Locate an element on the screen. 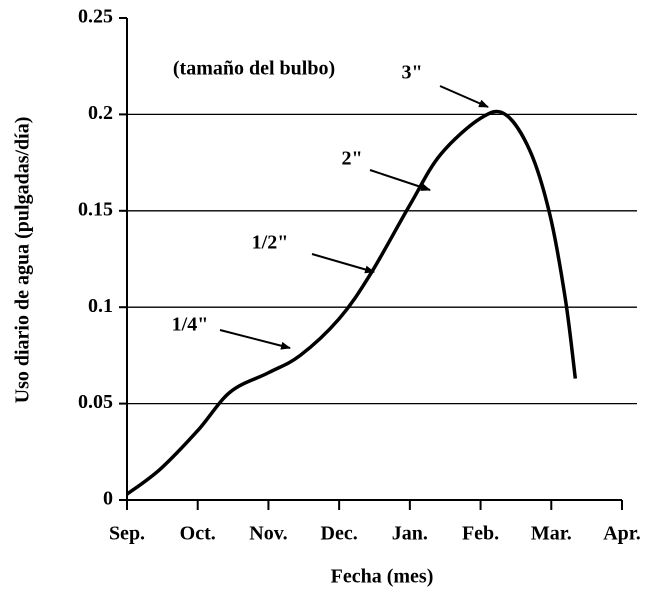 This screenshot has width=670, height=592. x-tick-label: Dec. is located at coordinates (339, 534).